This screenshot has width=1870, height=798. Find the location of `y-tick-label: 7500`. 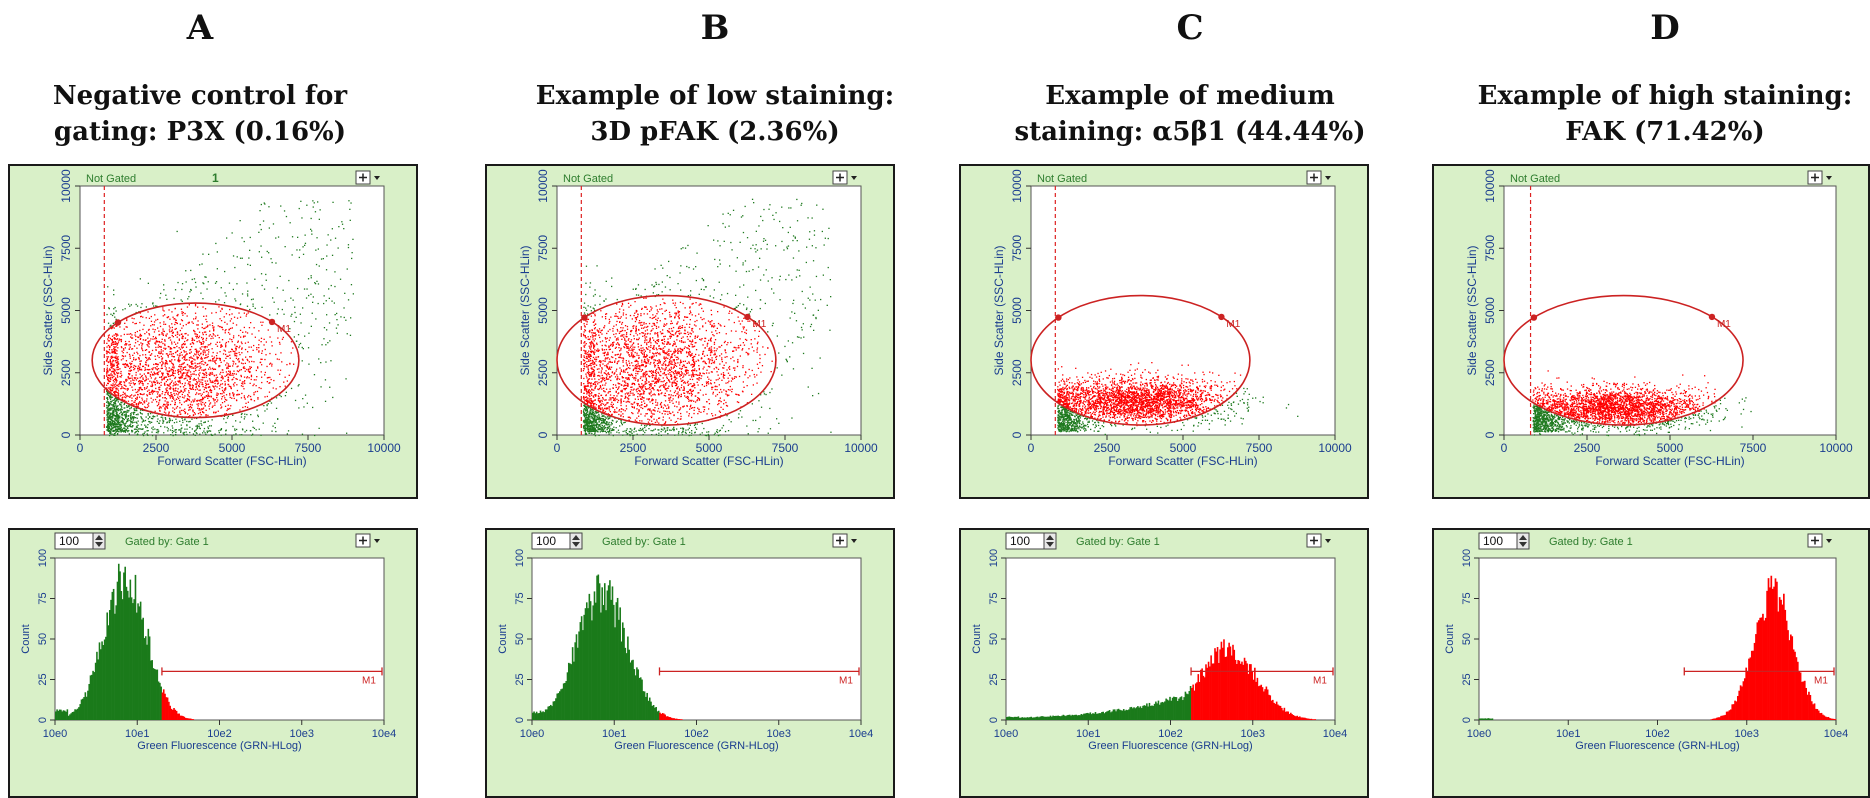

y-tick-label: 7500 is located at coordinates (543, 248).